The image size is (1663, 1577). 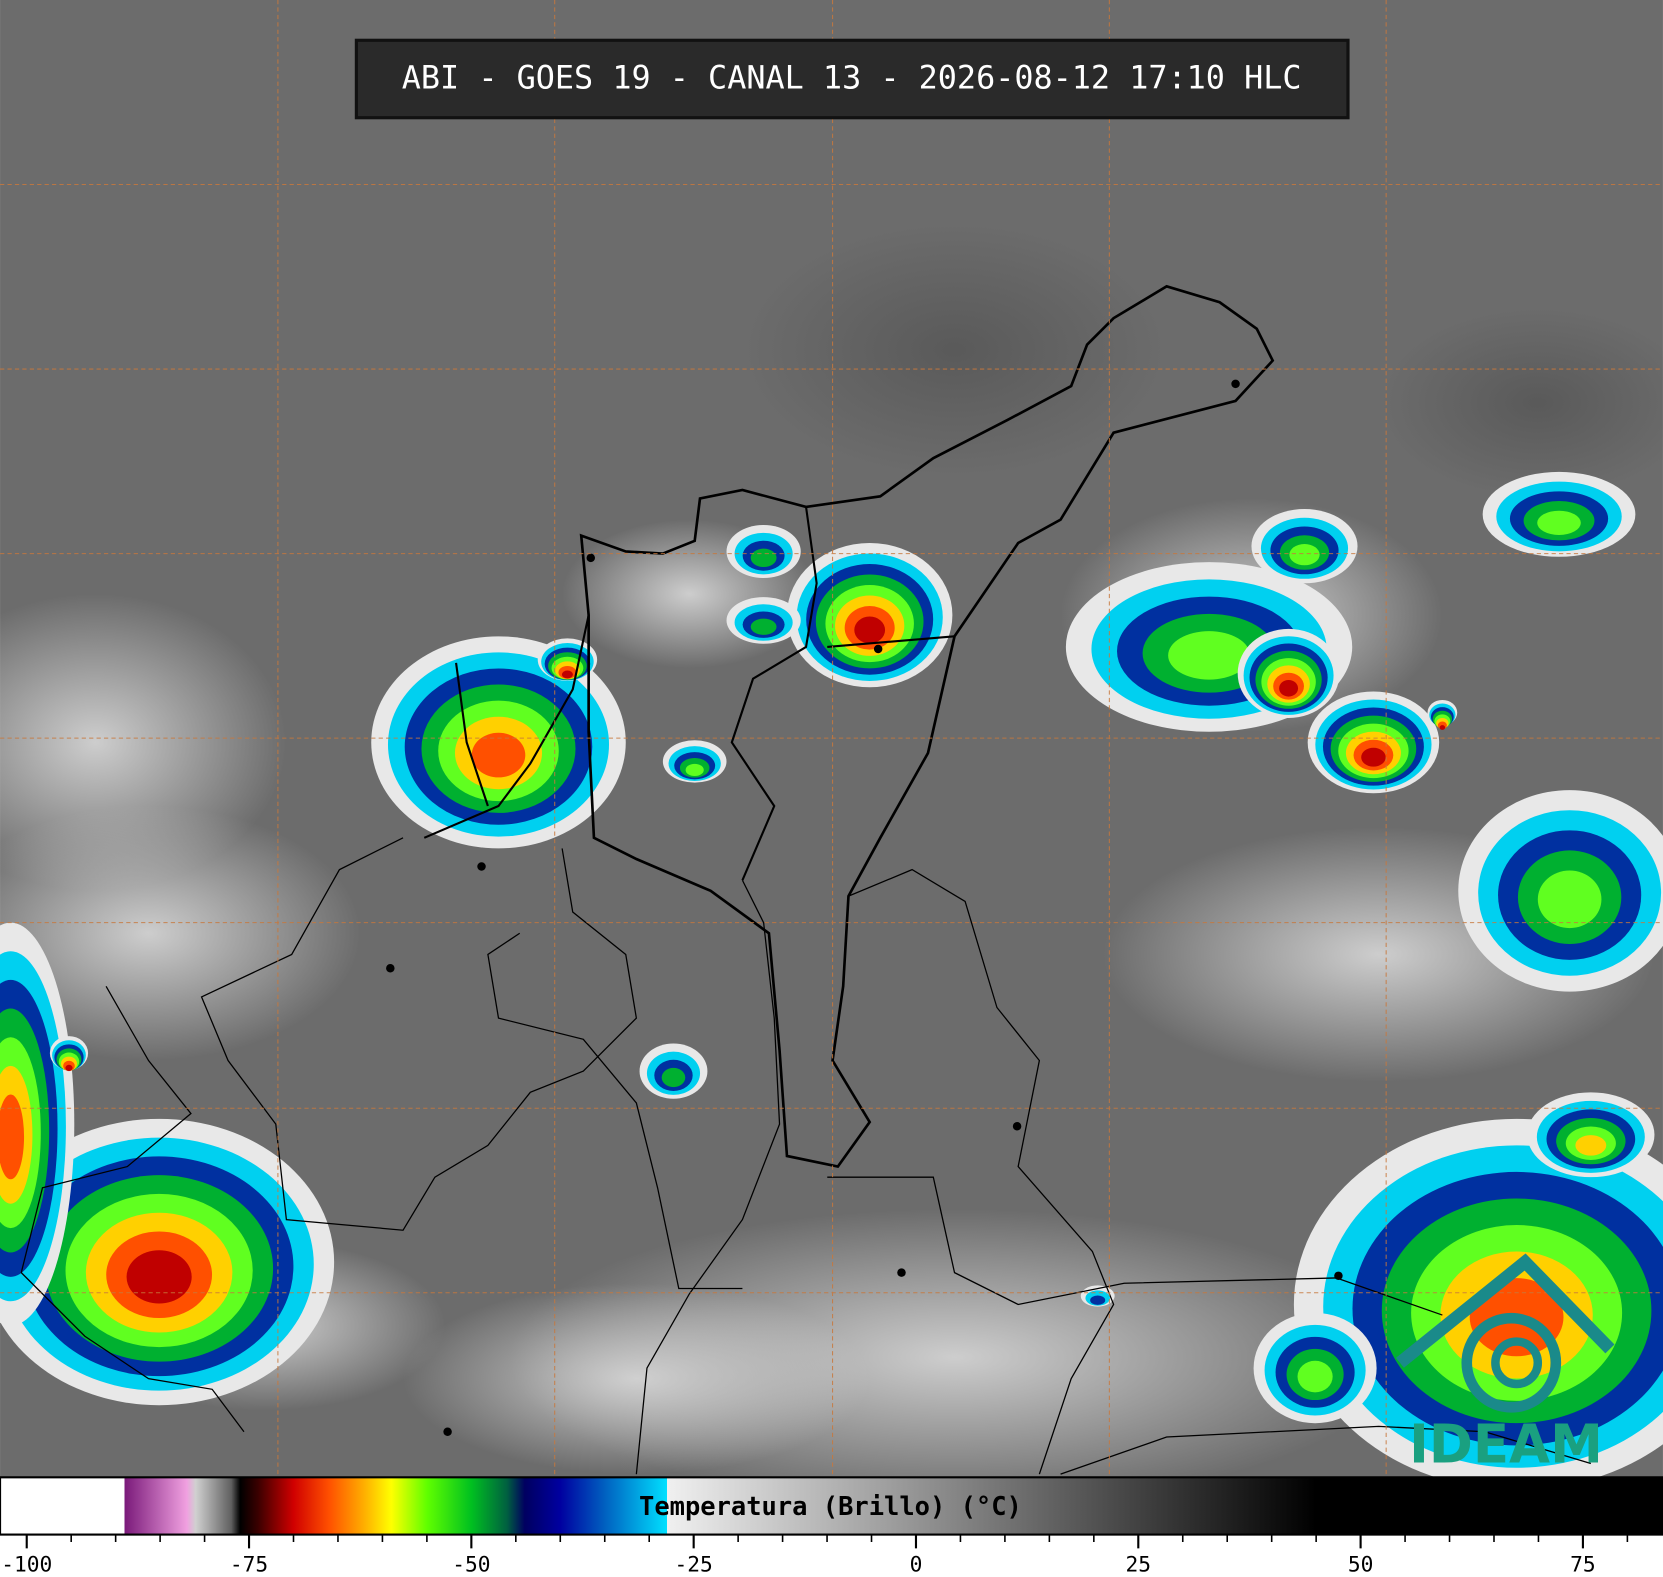 I want to click on logo-text: IDEAM, so click(x=1506, y=1444).